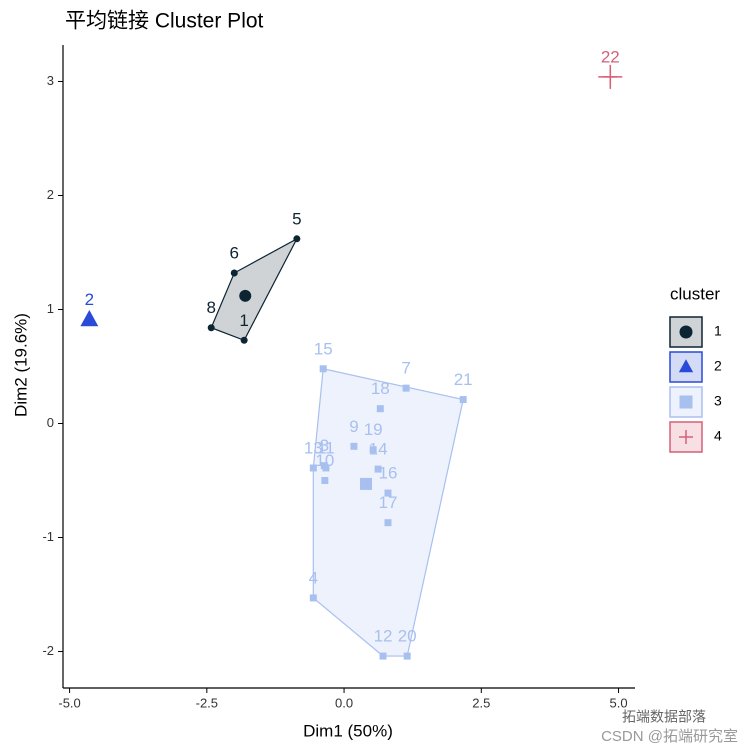  Describe the element at coordinates (210, 307) in the screenshot. I see `point-label: 8` at that location.